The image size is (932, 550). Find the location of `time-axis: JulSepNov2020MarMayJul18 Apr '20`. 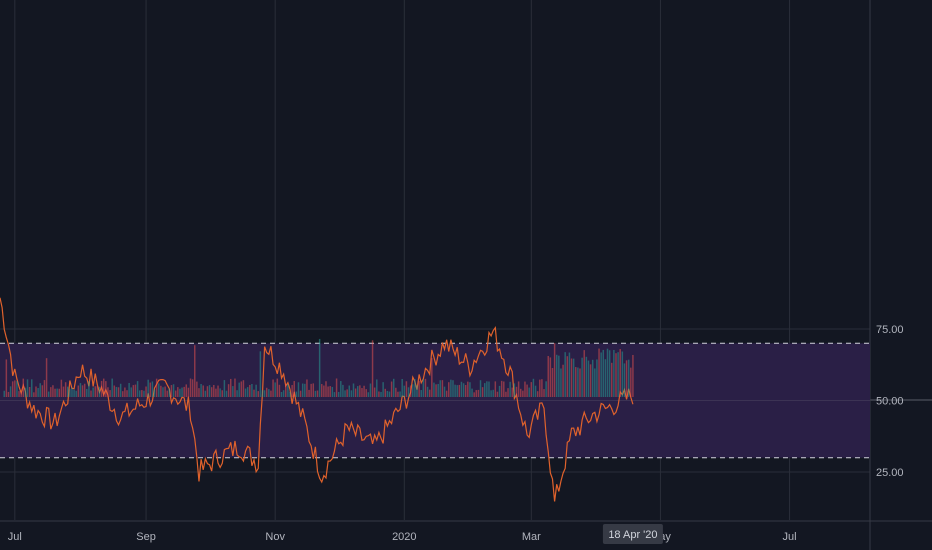

time-axis: JulSepNov2020MarMayJul18 Apr '20 is located at coordinates (402, 534).